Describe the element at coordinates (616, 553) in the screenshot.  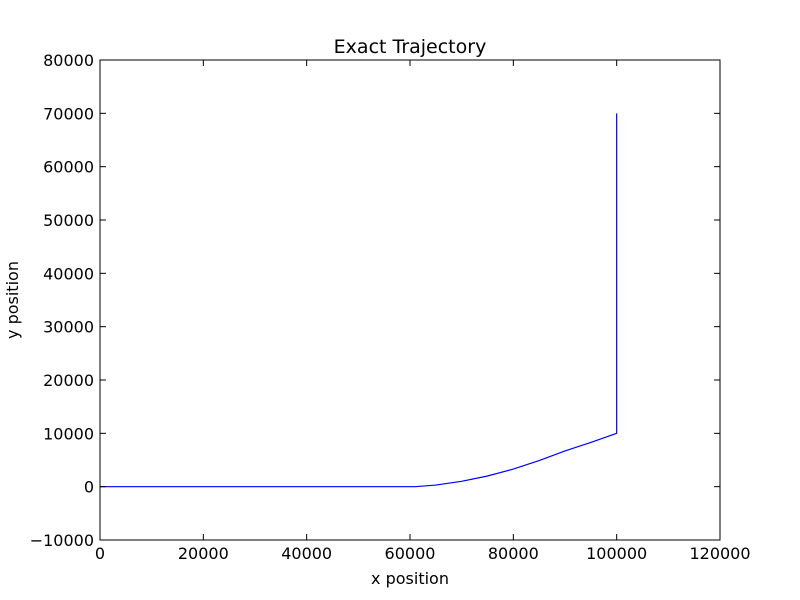
I see `x-tick-label: 100000` at that location.